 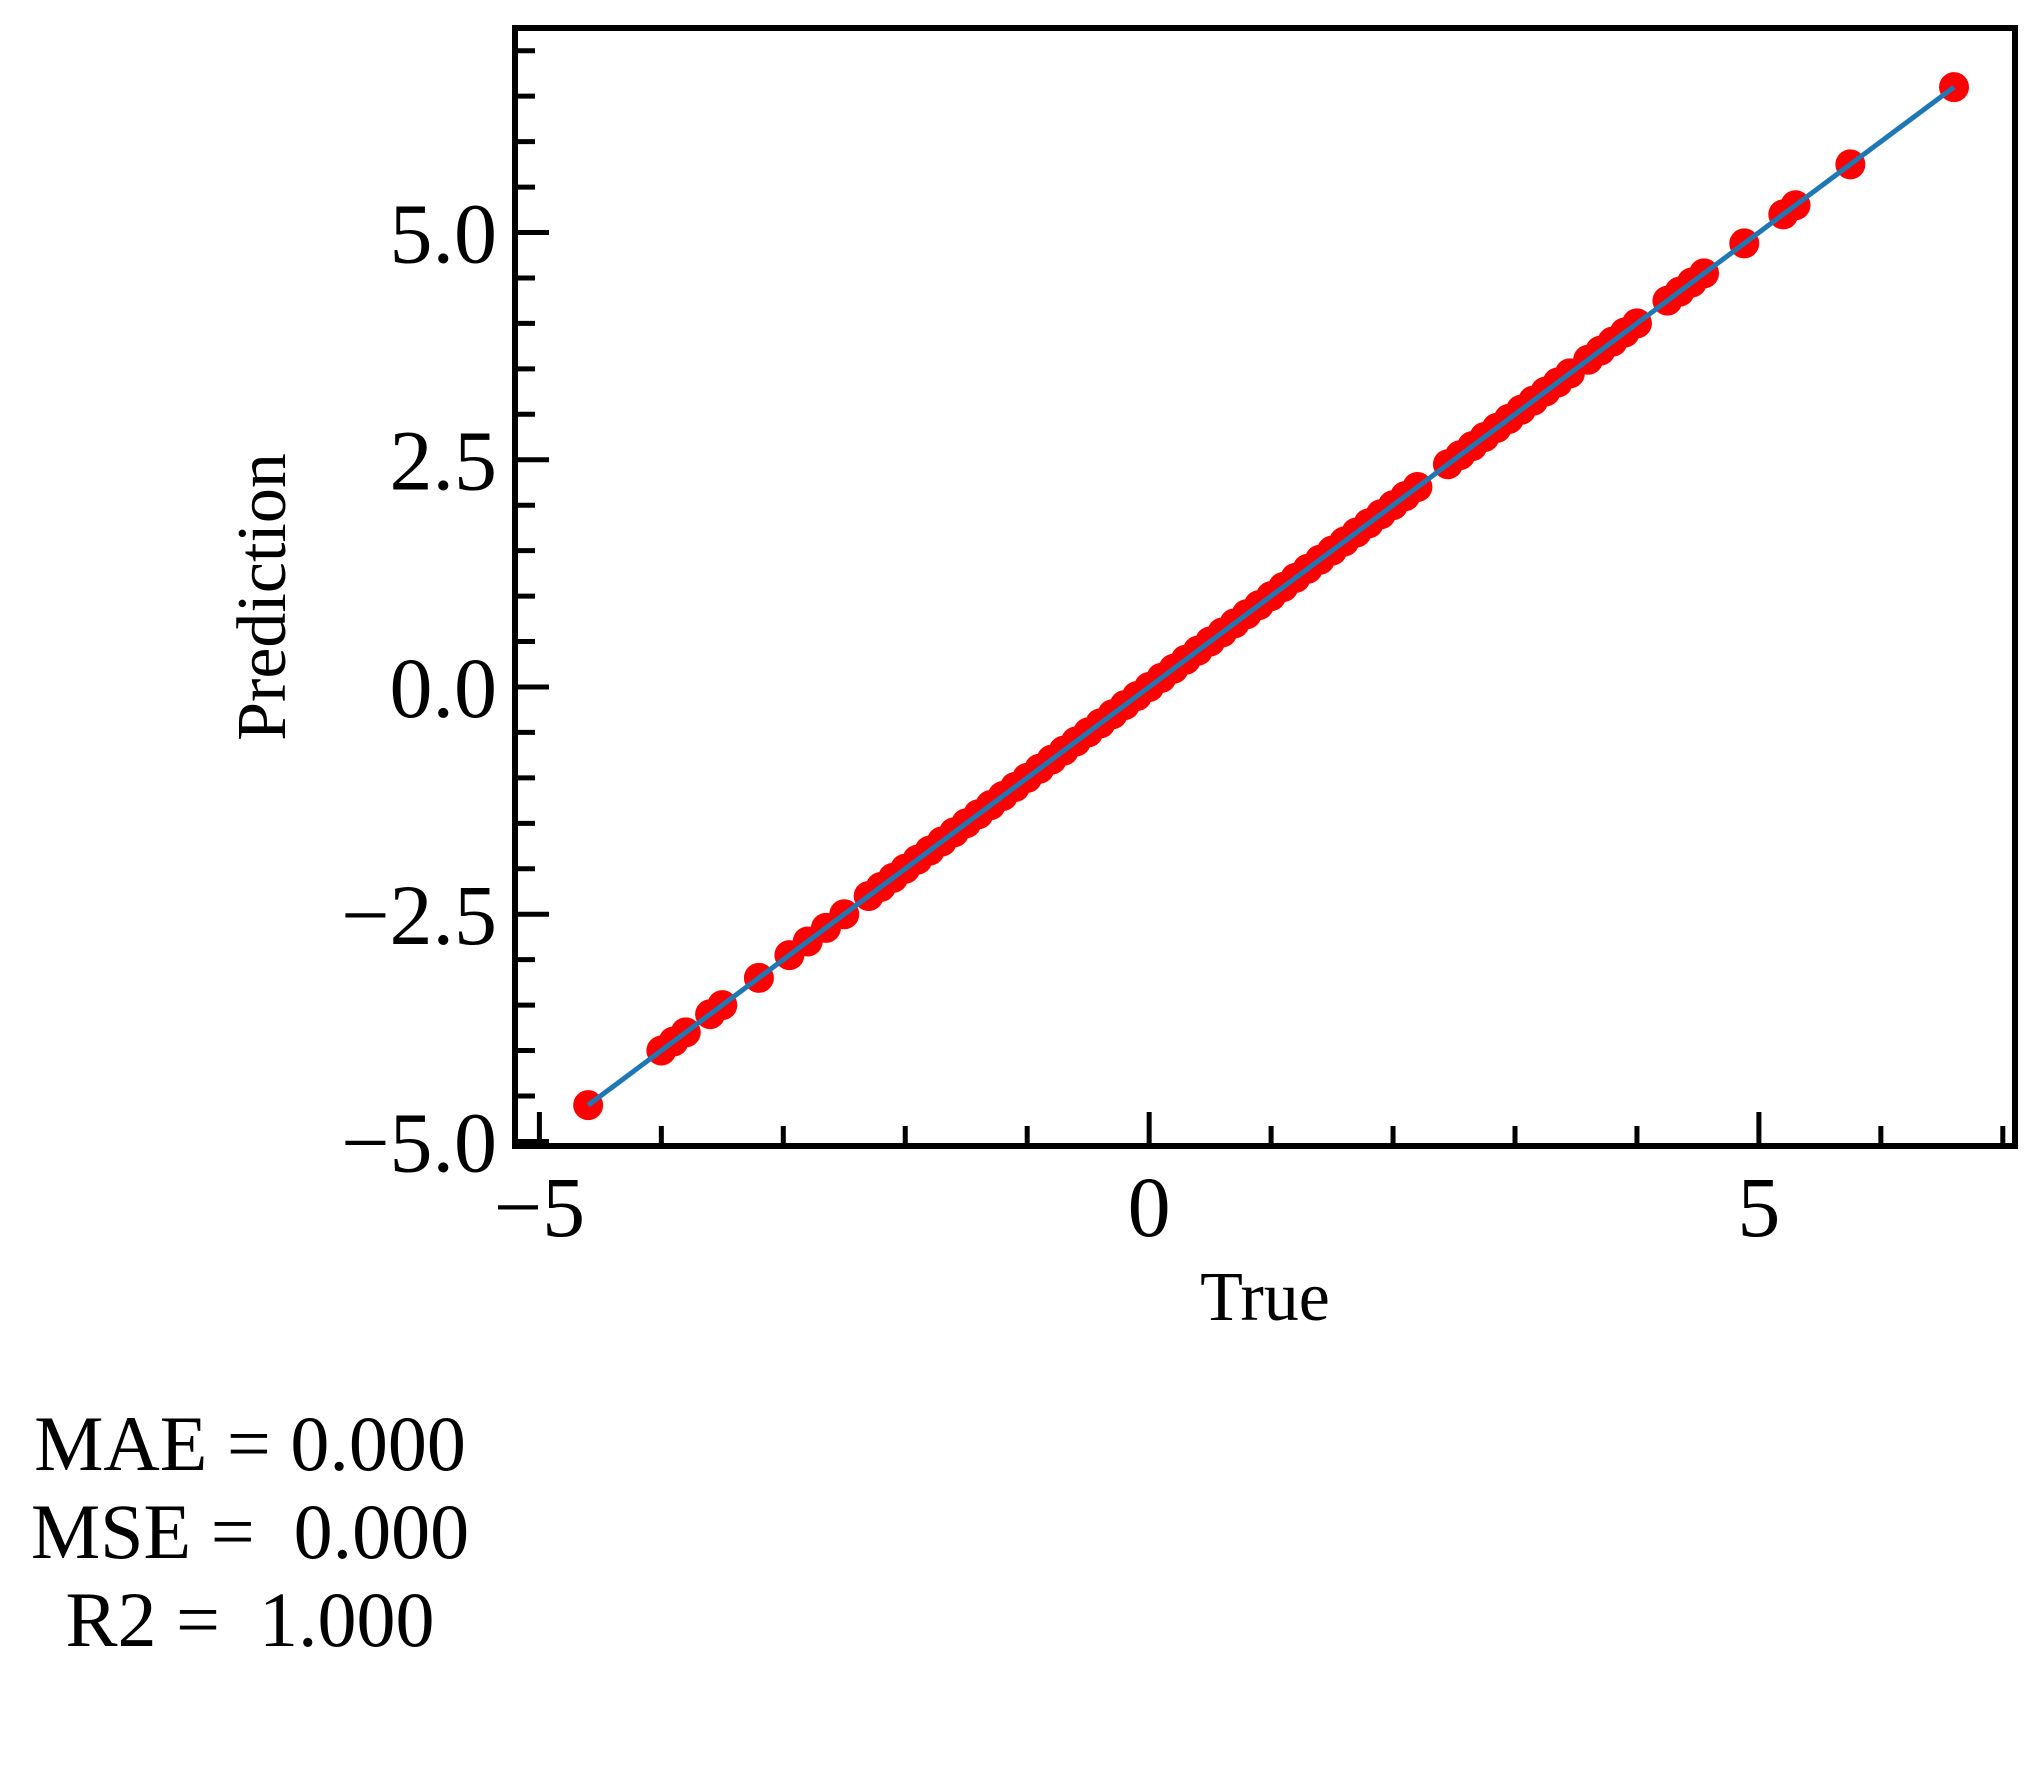 What do you see at coordinates (250, 1443) in the screenshot?
I see `mae-text: MAE = 0.000` at bounding box center [250, 1443].